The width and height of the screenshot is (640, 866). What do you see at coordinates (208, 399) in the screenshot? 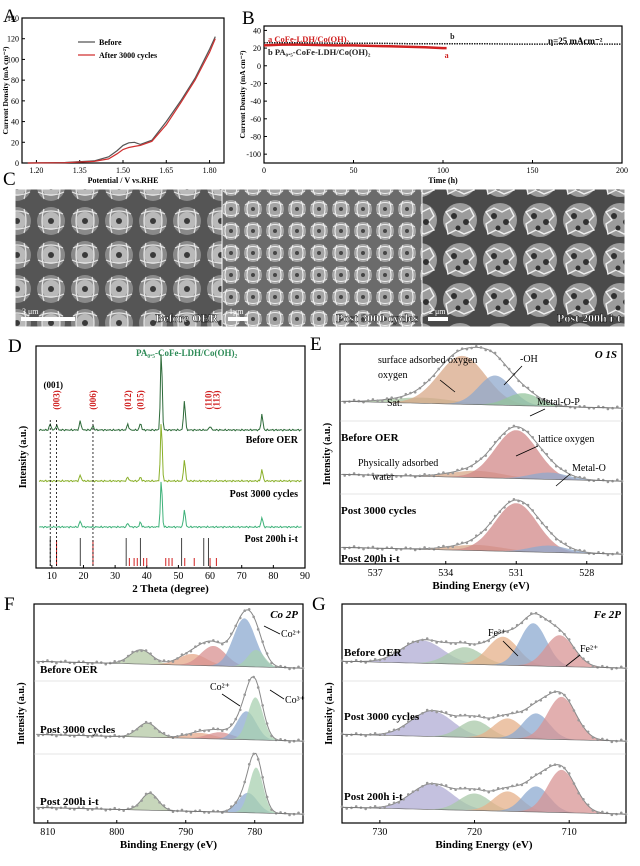
I see `peak-label: (110)` at bounding box center [208, 399].